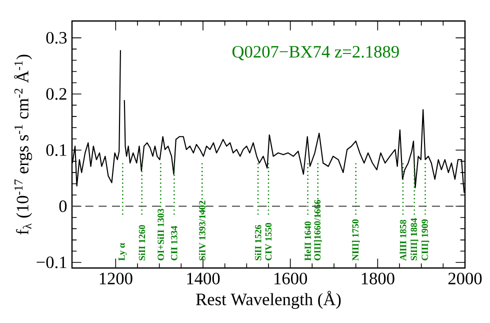 The width and height of the screenshot is (490, 323). Describe the element at coordinates (51, 262) in the screenshot. I see `y-tick-label: −0.1` at that location.